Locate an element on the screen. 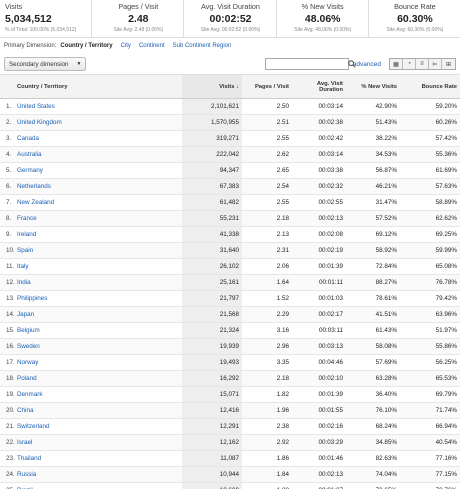  header-new-visits: % New Visits is located at coordinates (373, 86).